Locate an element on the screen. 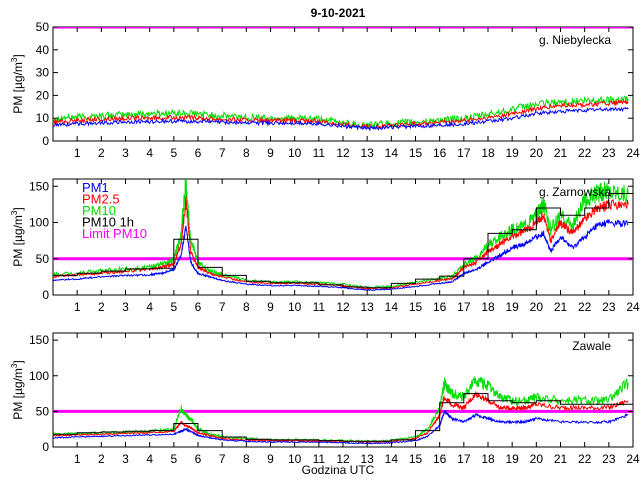 The image size is (640, 480). station-name: g. Niebylecka is located at coordinates (575, 40).